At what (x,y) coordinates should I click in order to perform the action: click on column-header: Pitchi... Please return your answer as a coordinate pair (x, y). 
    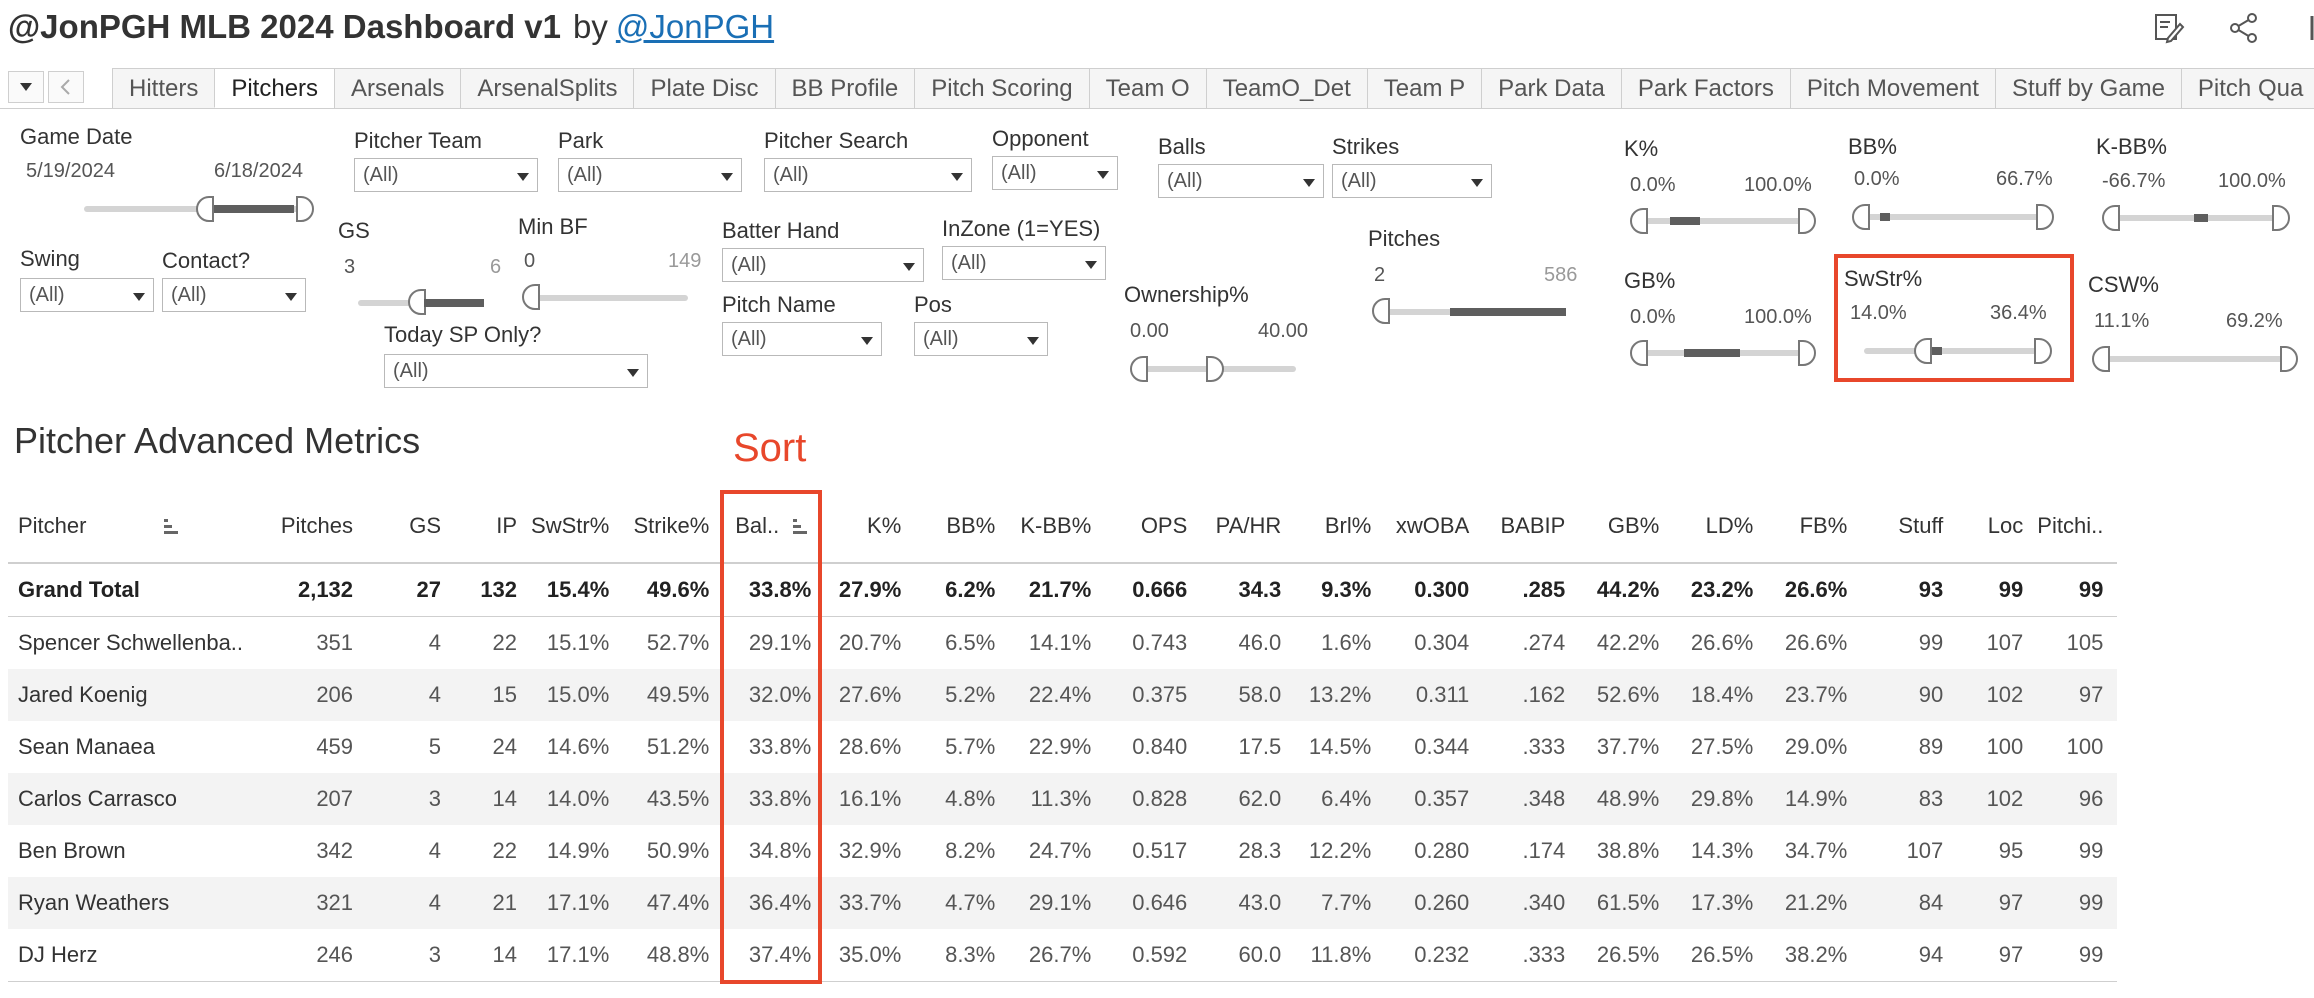
    Looking at the image, I should click on (2077, 526).